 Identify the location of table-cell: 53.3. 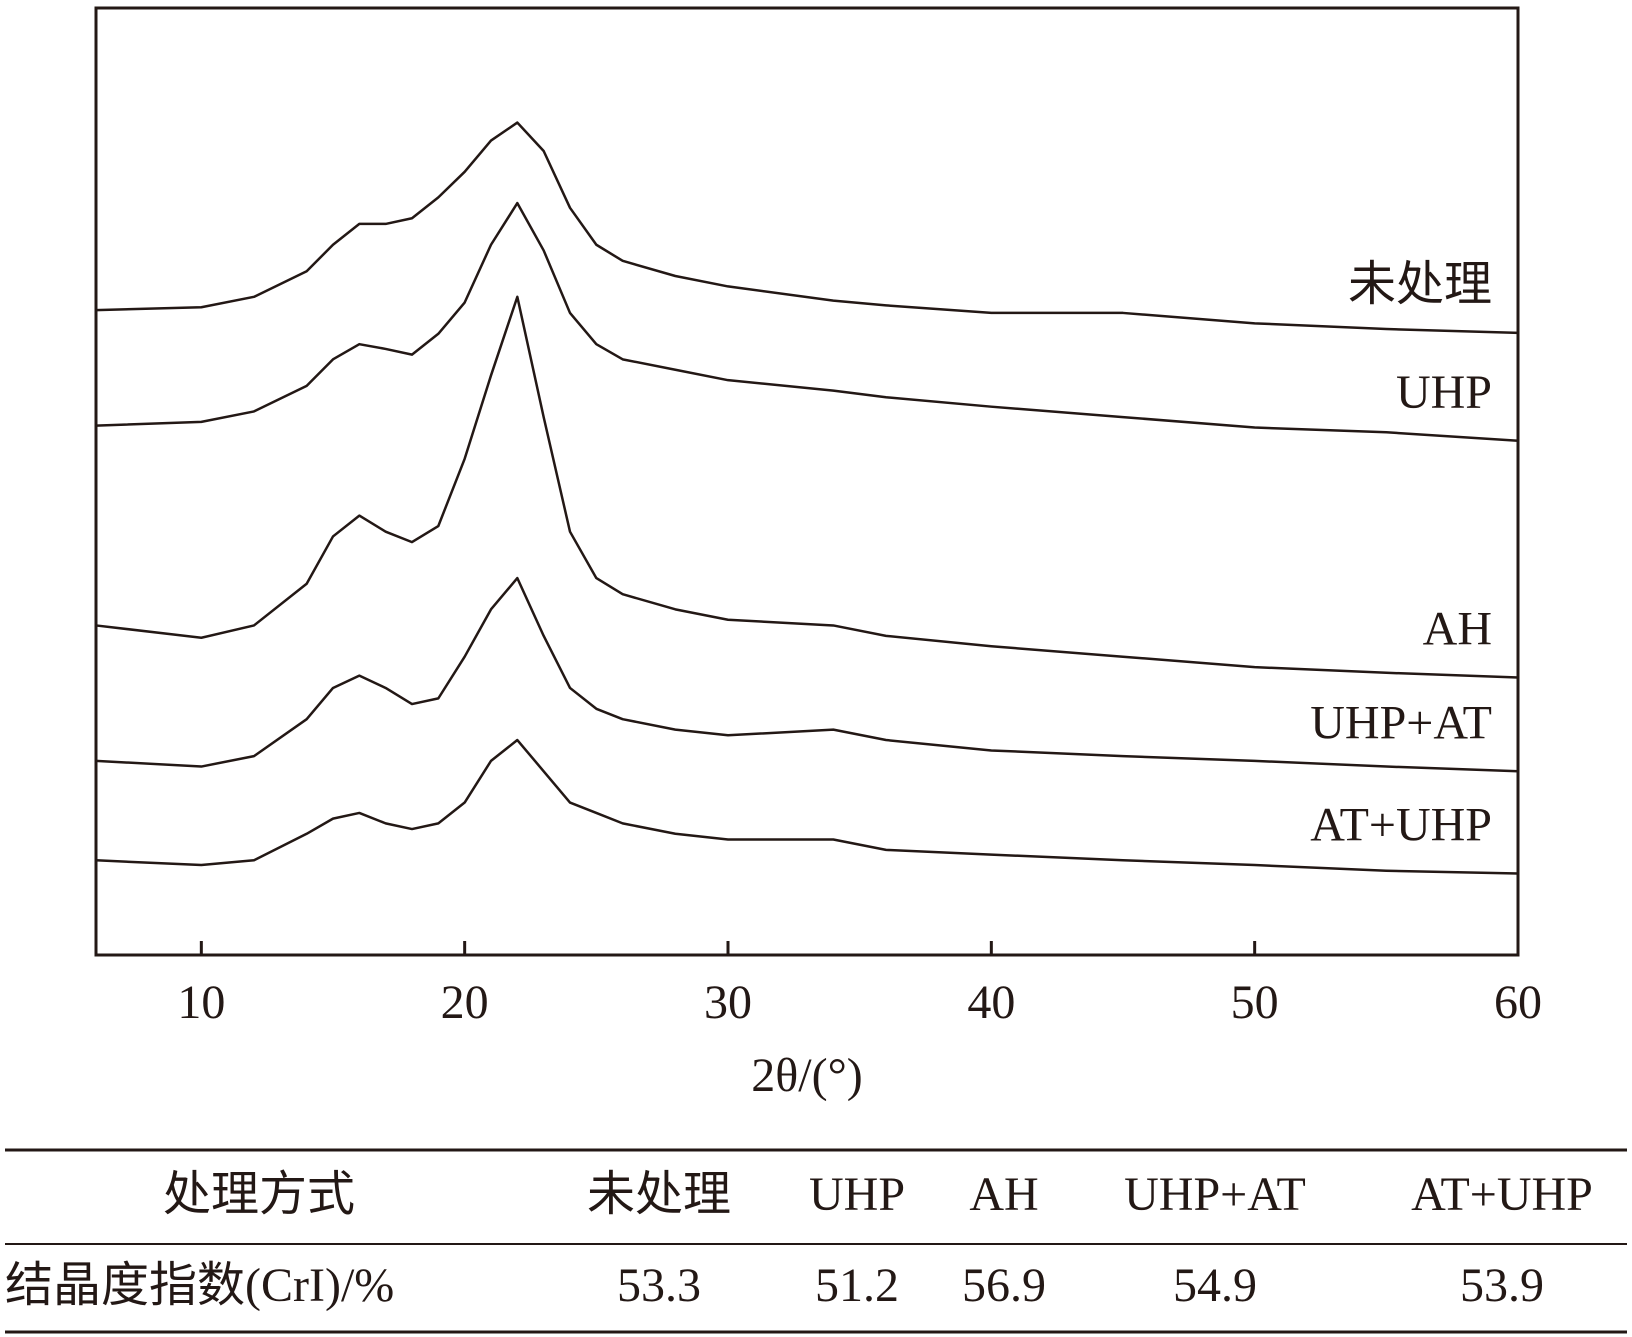
(659, 1285).